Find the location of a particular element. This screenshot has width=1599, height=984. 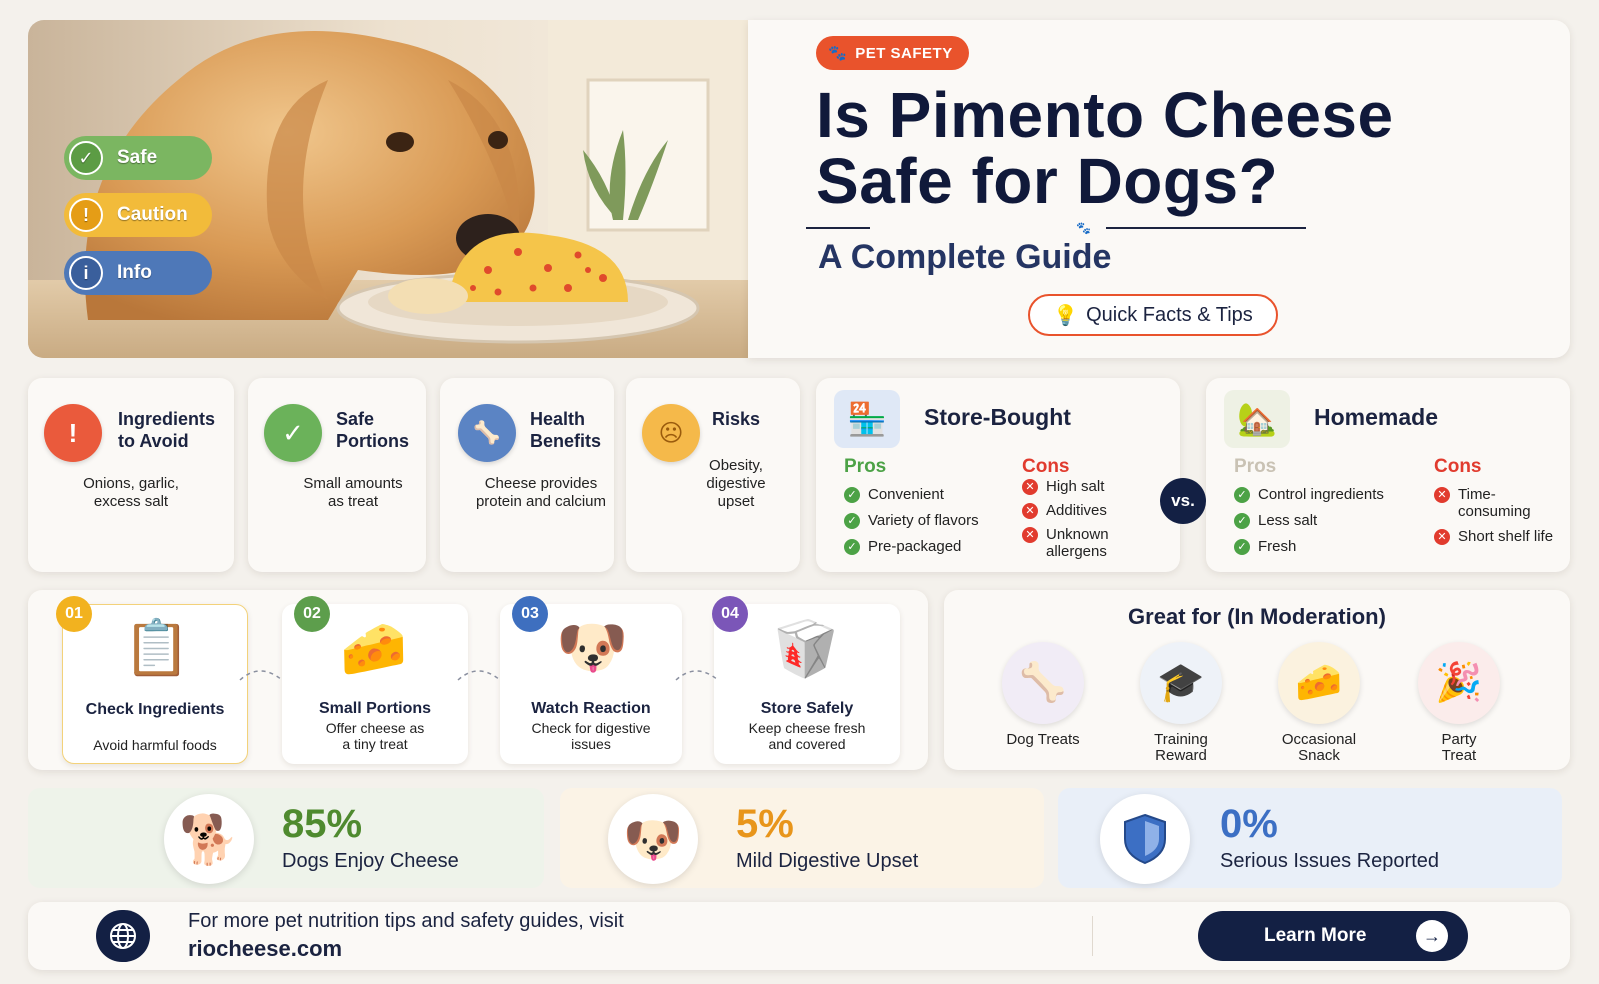

step-number: 04 is located at coordinates (730, 614).